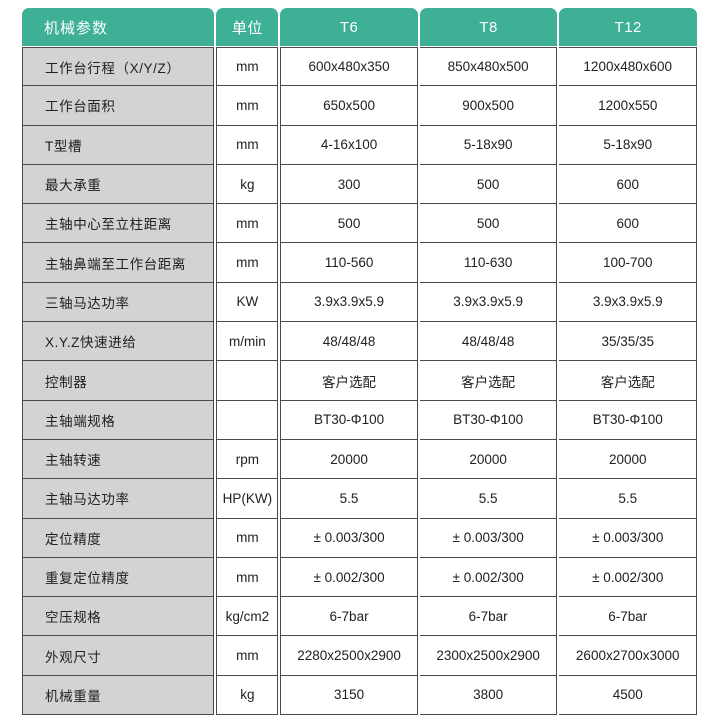 The image size is (719, 715). I want to click on cell-value-t8: 客户选配, so click(488, 381).